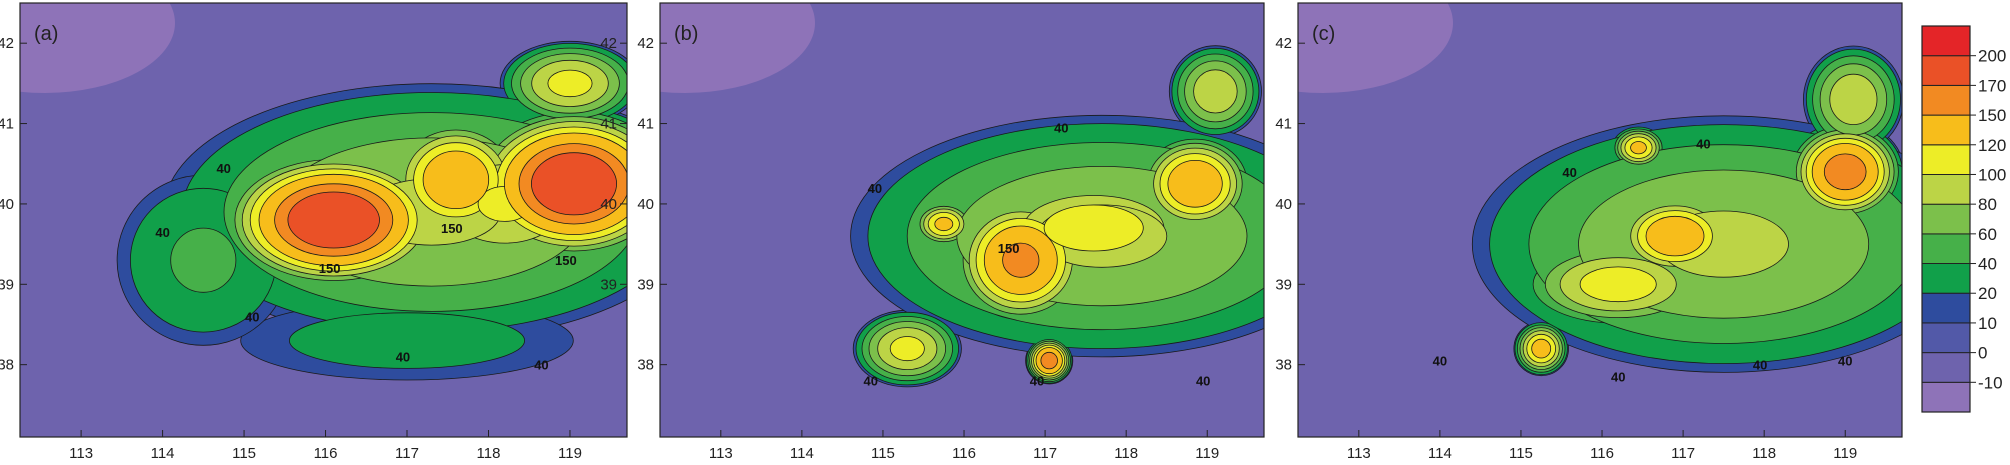 The width and height of the screenshot is (2010, 465). I want to click on colorbar-label: 40, so click(1987, 264).